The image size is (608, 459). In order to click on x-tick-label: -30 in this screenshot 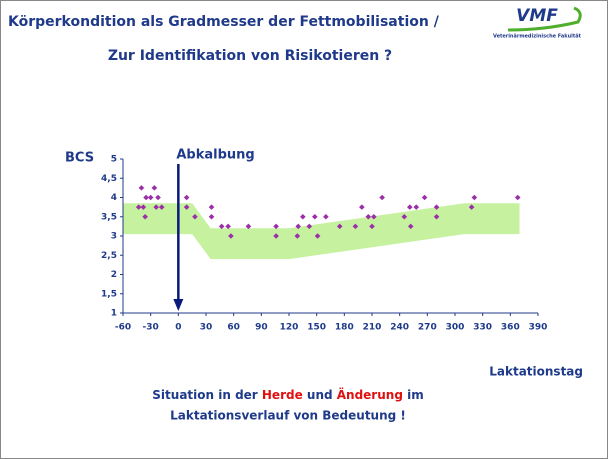, I will do `click(151, 328)`.